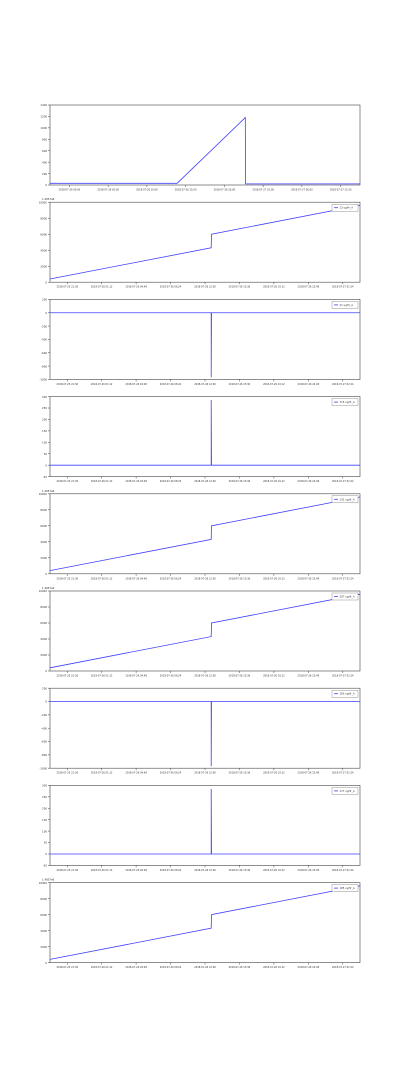 The width and height of the screenshot is (400, 1067). Describe the element at coordinates (44, 326) in the screenshot. I see `y-tick-label: -200` at that location.